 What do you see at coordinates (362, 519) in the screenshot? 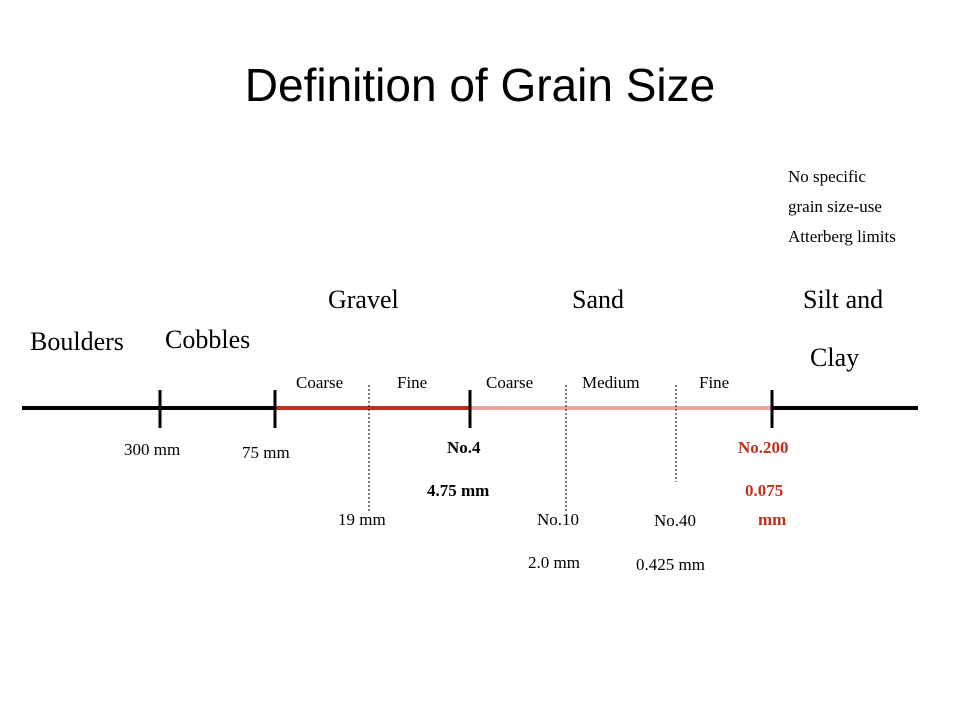
I see `boundary-19mm: 19 mm` at bounding box center [362, 519].